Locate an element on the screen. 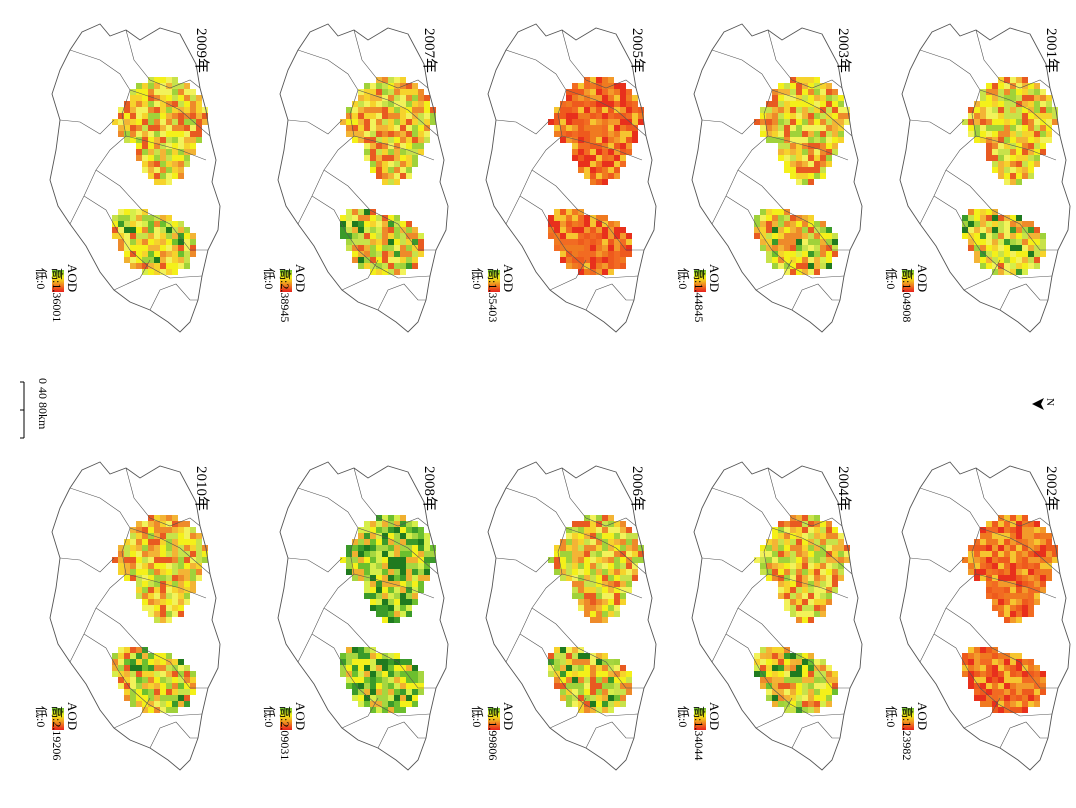 This screenshot has width=1076, height=808. map-svg is located at coordinates (571, 178).